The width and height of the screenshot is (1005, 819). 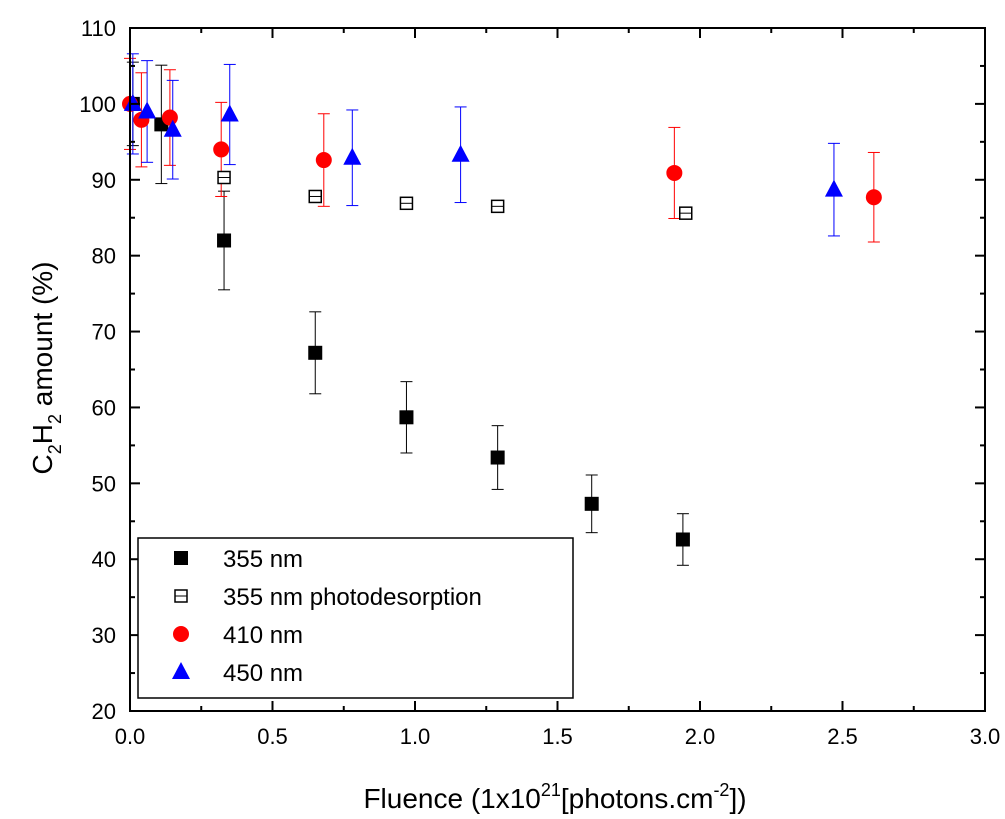 What do you see at coordinates (263, 635) in the screenshot?
I see `legend-label-2: 410 nm` at bounding box center [263, 635].